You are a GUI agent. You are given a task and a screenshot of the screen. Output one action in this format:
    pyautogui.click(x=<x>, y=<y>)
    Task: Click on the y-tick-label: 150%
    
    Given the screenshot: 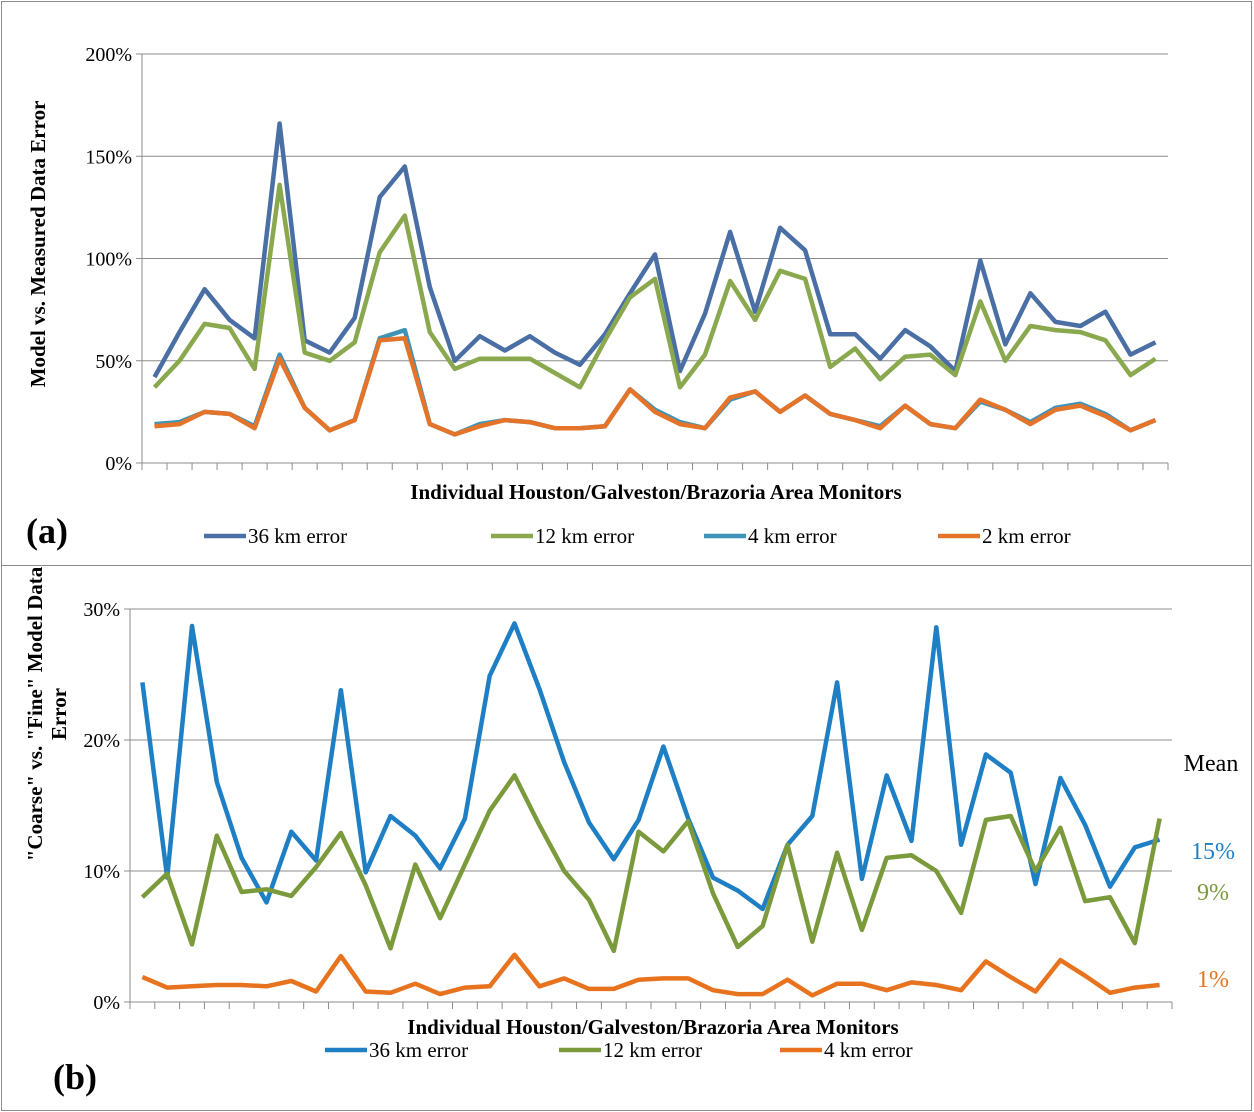 What is the action you would take?
    pyautogui.click(x=108, y=157)
    